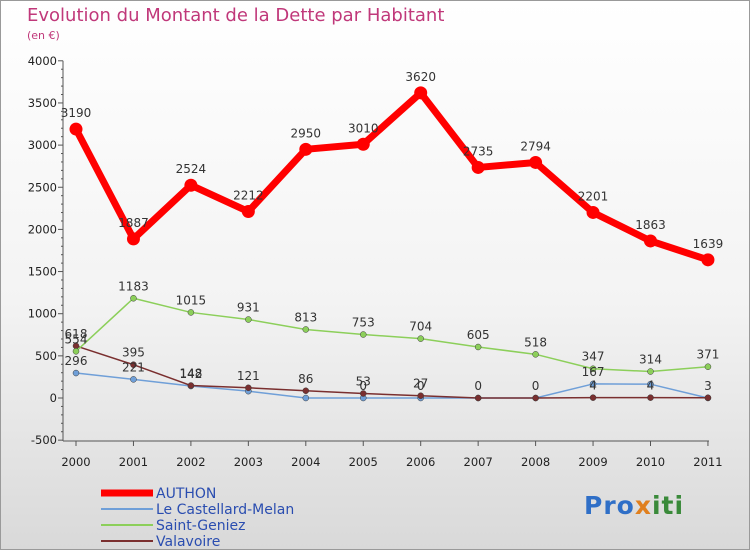  I want to click on data-label-saint-geniez: 753, so click(363, 323).